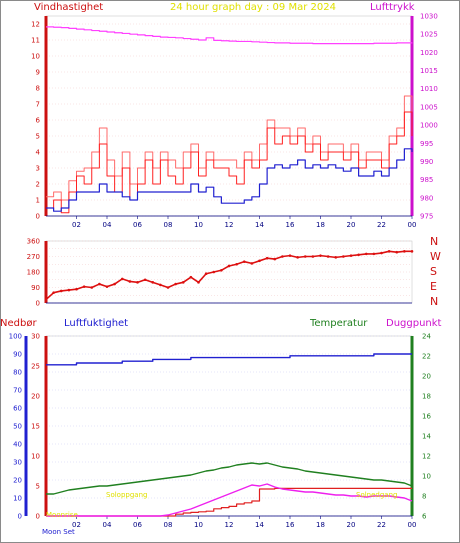  What do you see at coordinates (137, 225) in the screenshot?
I see `wind-xtick-label: 06` at bounding box center [137, 225].